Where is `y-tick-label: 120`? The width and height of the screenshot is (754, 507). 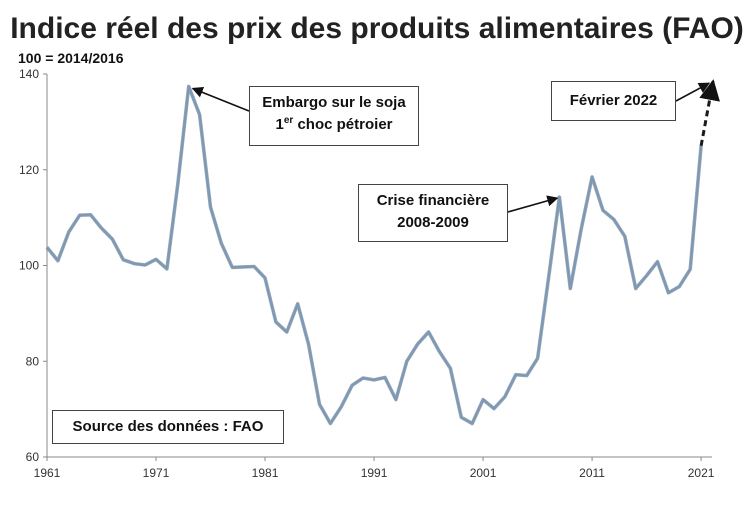
y-tick-label: 120 is located at coordinates (29, 170).